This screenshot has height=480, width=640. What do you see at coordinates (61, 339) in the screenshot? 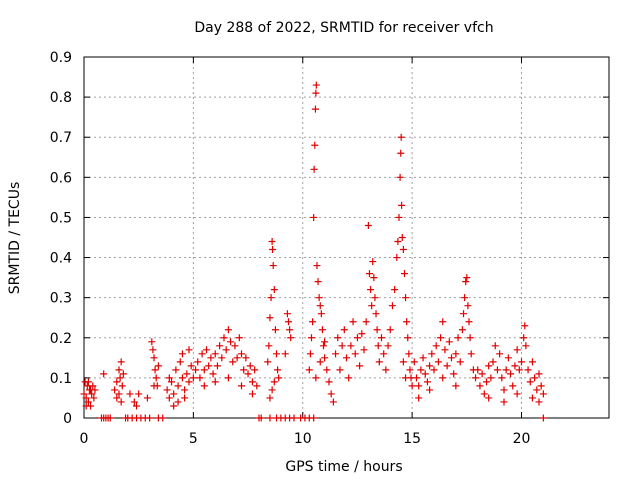
I see `y-tick-label: 0.2` at bounding box center [61, 339].